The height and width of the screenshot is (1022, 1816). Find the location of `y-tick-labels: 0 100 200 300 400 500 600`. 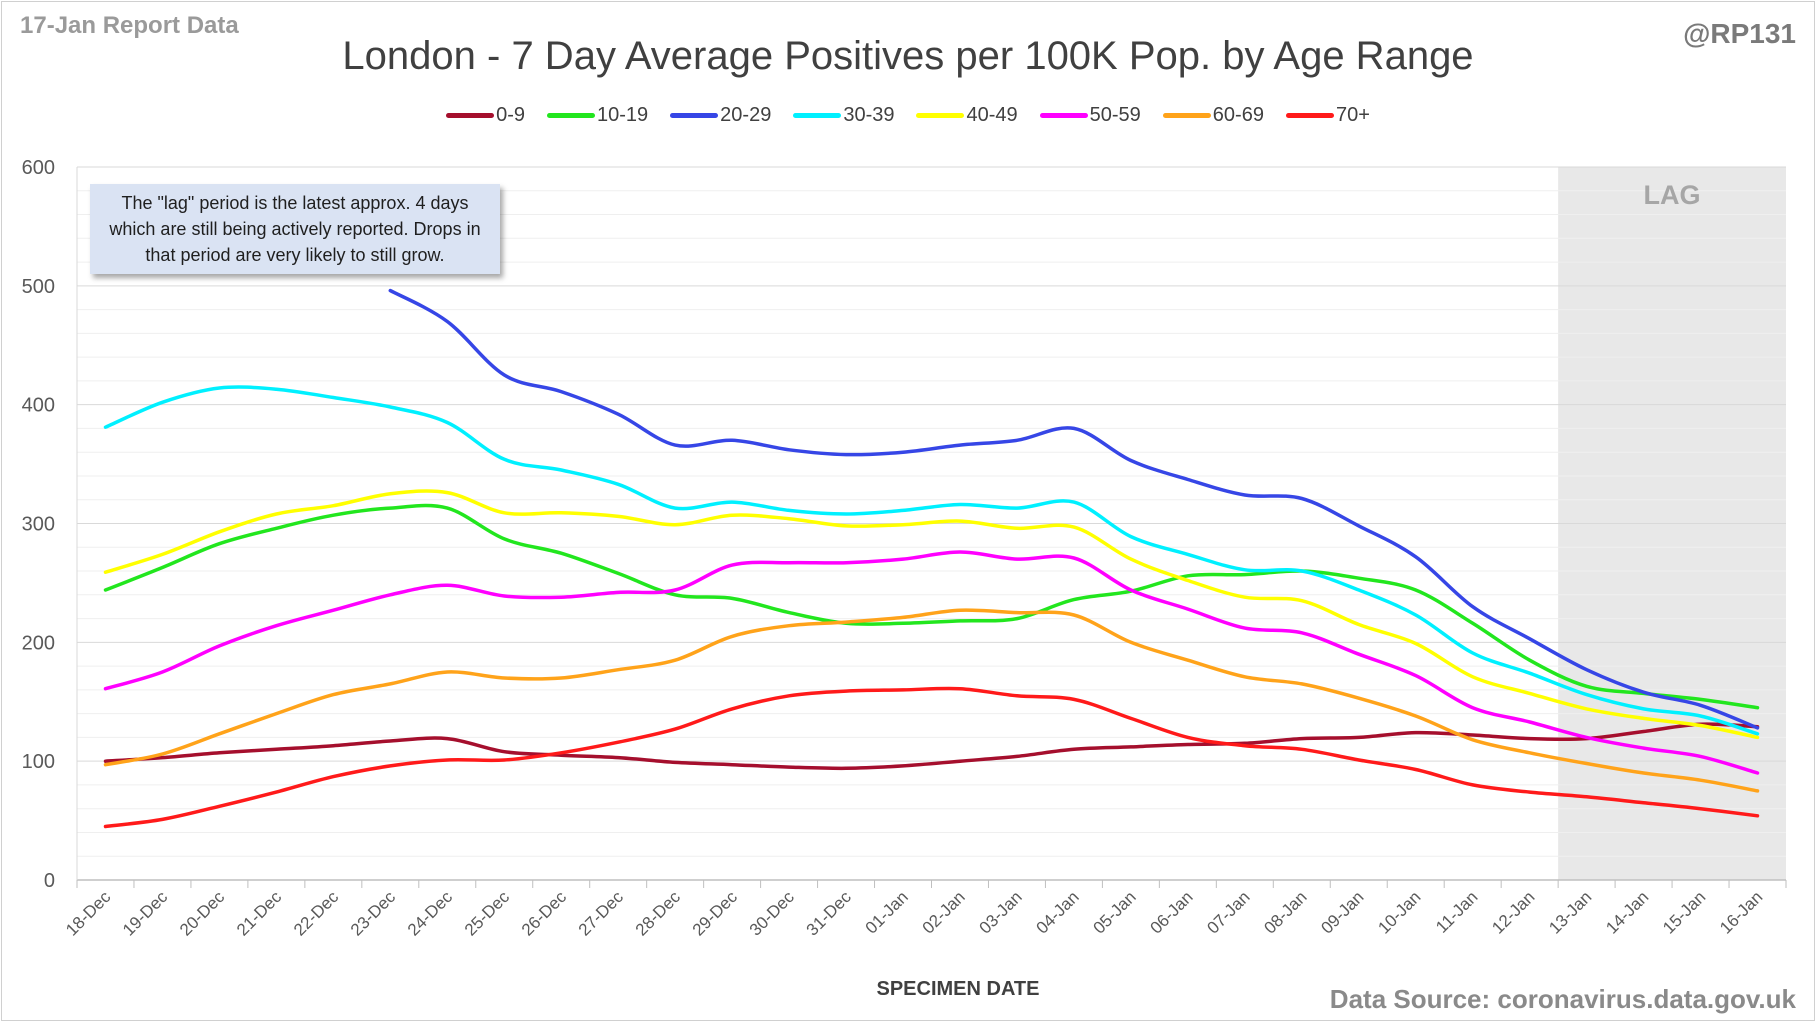

y-tick-labels: 0 100 200 300 400 500 600 is located at coordinates (38, 524).